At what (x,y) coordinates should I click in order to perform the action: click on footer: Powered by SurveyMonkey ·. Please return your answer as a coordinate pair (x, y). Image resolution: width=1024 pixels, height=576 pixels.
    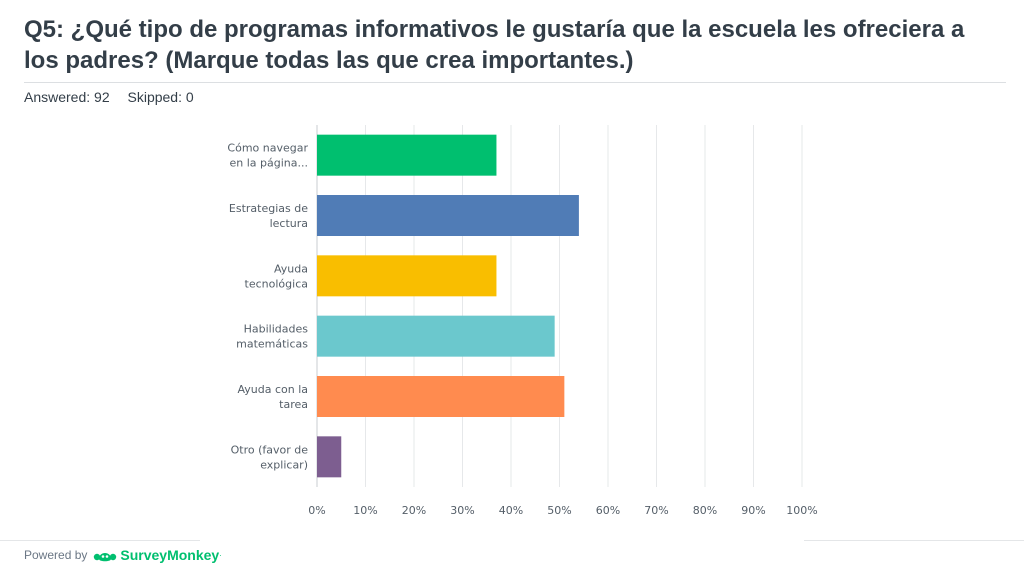
    Looking at the image, I should click on (123, 555).